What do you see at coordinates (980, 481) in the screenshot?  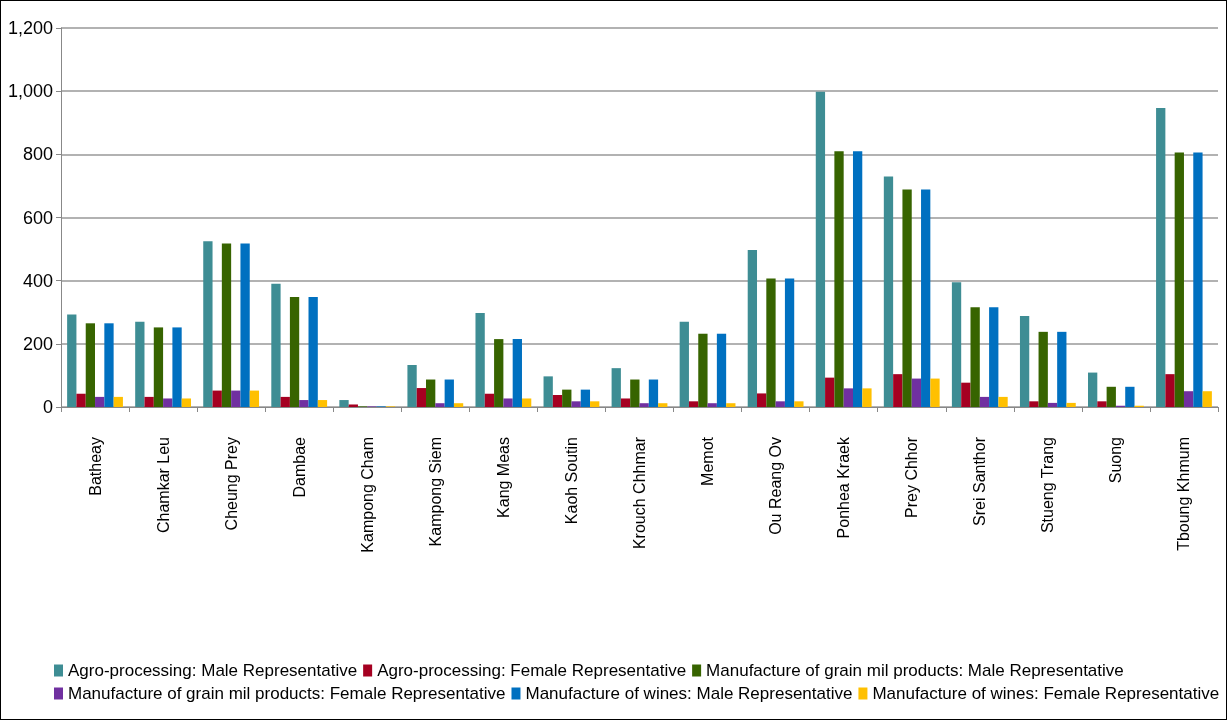 I see `x-tick-label: Srei Santhor` at bounding box center [980, 481].